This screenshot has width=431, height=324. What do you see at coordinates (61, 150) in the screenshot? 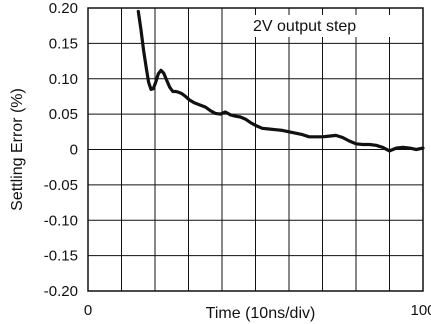
I see `y-tick-labels: 0.20 0.15 0.10 0.05 0 -0.05 -0.10 -0.15 -0.20` at bounding box center [61, 150].